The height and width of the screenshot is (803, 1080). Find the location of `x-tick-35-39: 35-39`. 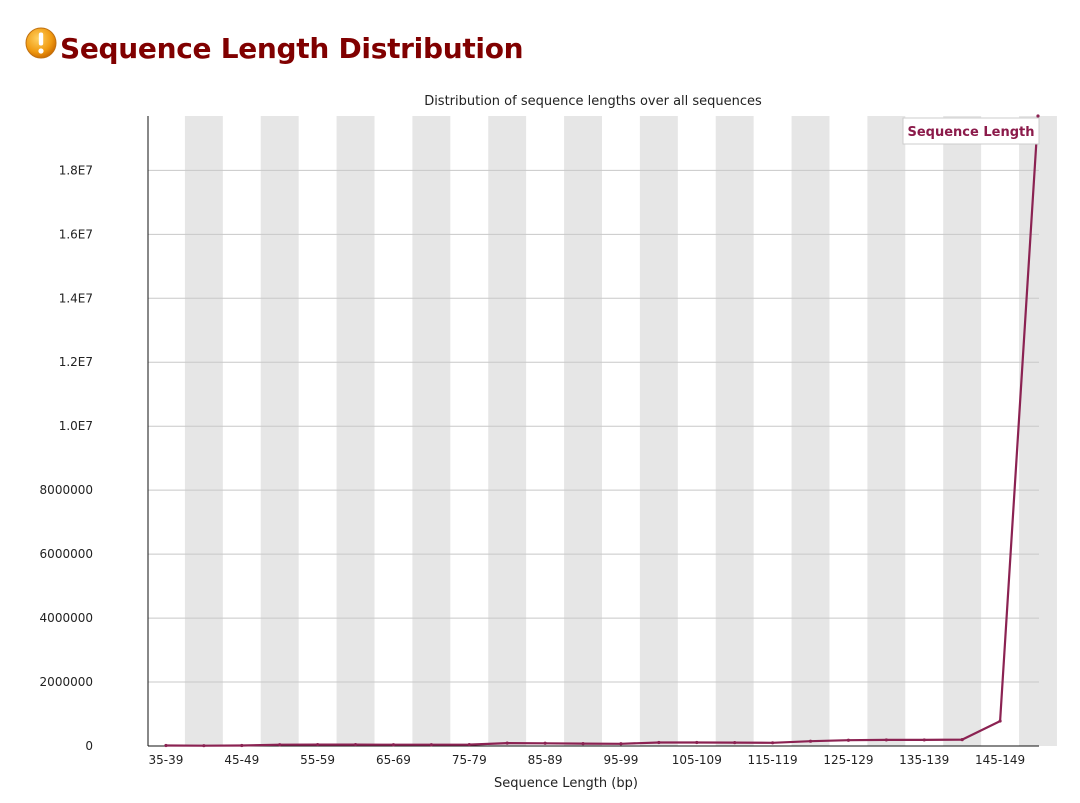

x-tick-35-39: 35-39 is located at coordinates (166, 760).